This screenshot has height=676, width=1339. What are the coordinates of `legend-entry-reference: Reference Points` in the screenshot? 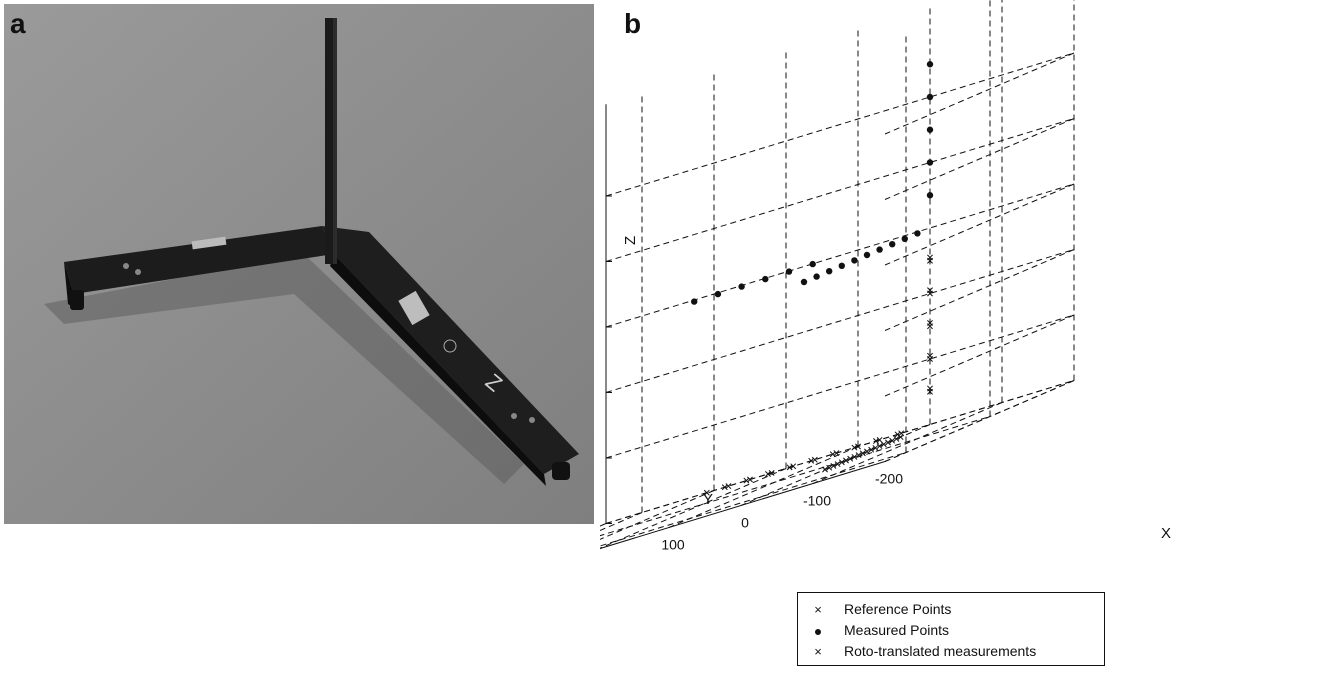 It's located at (951, 608).